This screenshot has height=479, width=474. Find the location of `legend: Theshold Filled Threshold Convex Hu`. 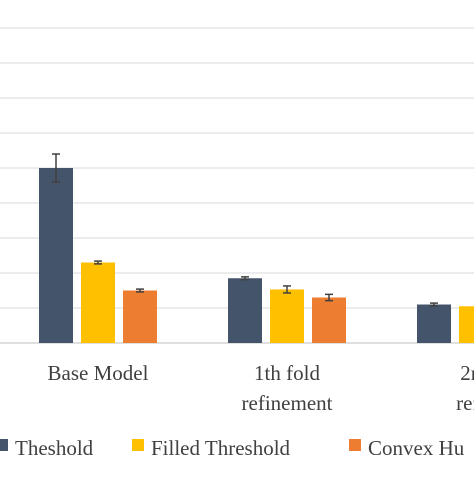

legend: Theshold Filled Threshold Convex Hu is located at coordinates (232, 448).